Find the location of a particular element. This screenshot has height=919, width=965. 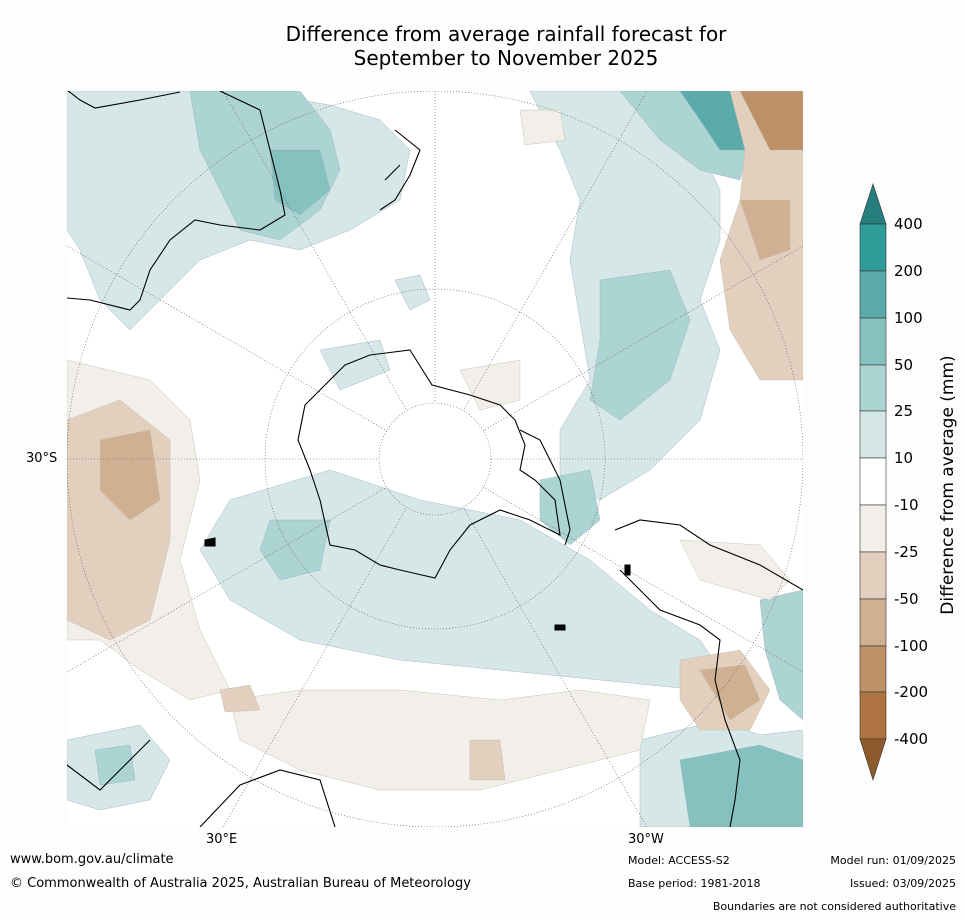

africa-coast is located at coordinates (201, 783).